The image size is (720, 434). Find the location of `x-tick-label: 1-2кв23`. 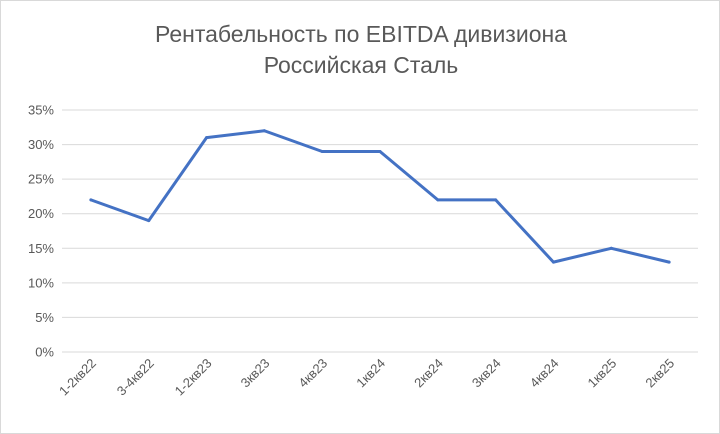

x-tick-label: 1-2кв23 is located at coordinates (193, 377).